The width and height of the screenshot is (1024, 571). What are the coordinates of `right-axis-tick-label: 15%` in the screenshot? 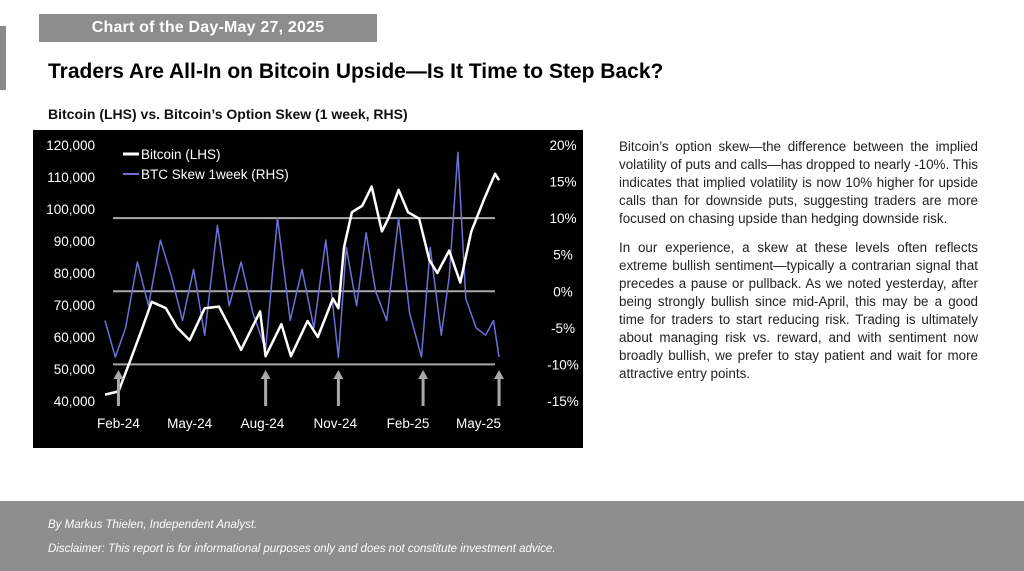 It's located at (562, 182).